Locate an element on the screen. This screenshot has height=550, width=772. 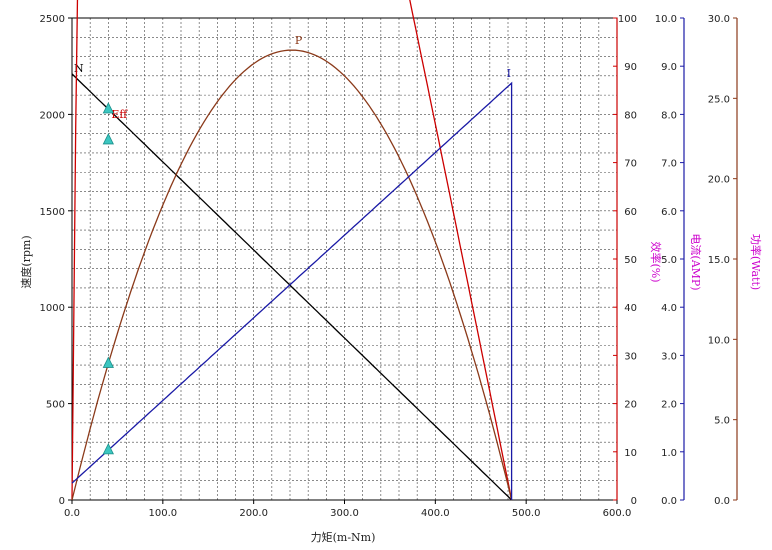
power-axis: 0.0 5.0 10.0 15.0 20.0 25.0 30.0 is located at coordinates (723, 260).